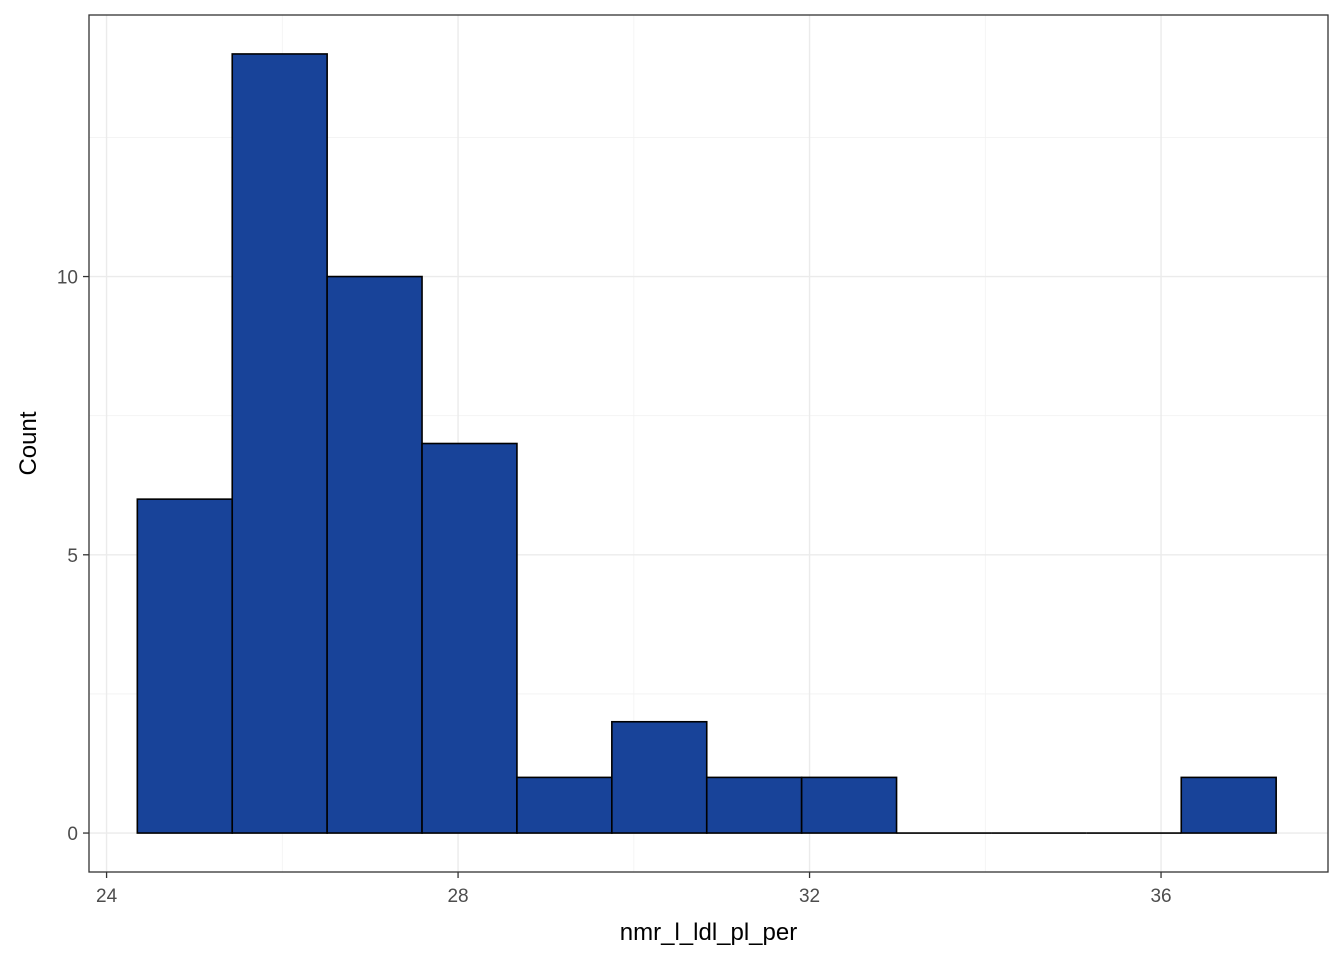 The image size is (1344, 960). Describe the element at coordinates (457, 896) in the screenshot. I see `x-tick-label: 28` at that location.